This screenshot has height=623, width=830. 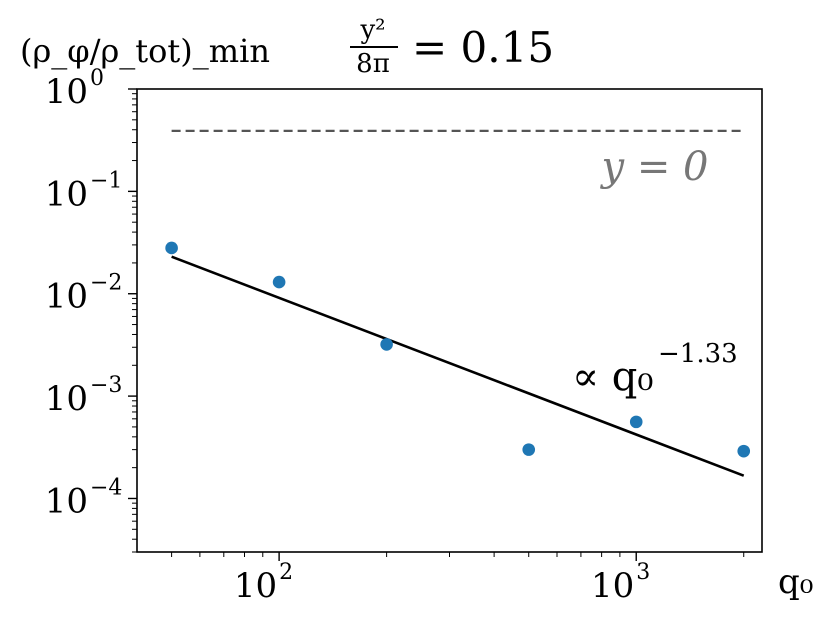 I want to click on chart-title: y² 8π = 0.15, so click(x=452, y=47).